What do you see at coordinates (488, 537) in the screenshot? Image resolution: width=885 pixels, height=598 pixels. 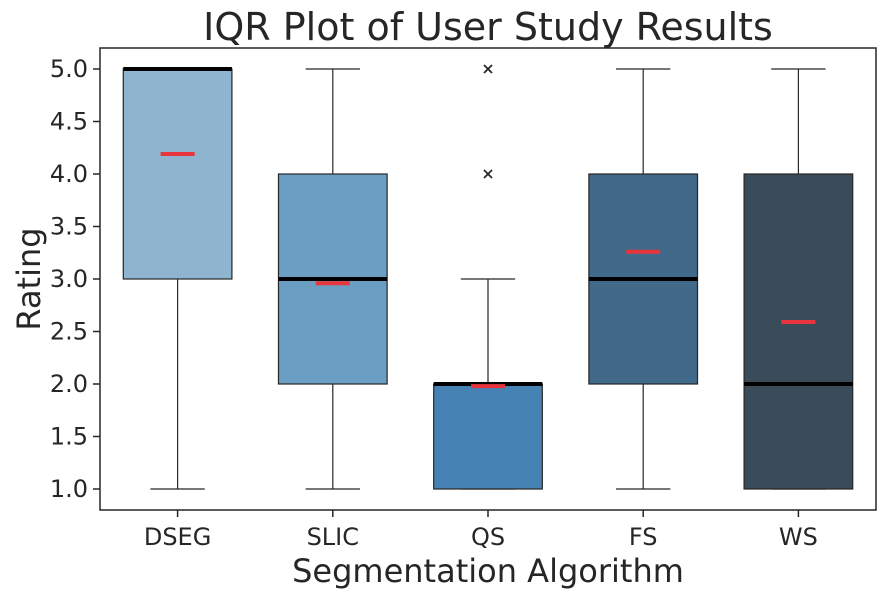 I see `x-tick-label: QS` at bounding box center [488, 537].